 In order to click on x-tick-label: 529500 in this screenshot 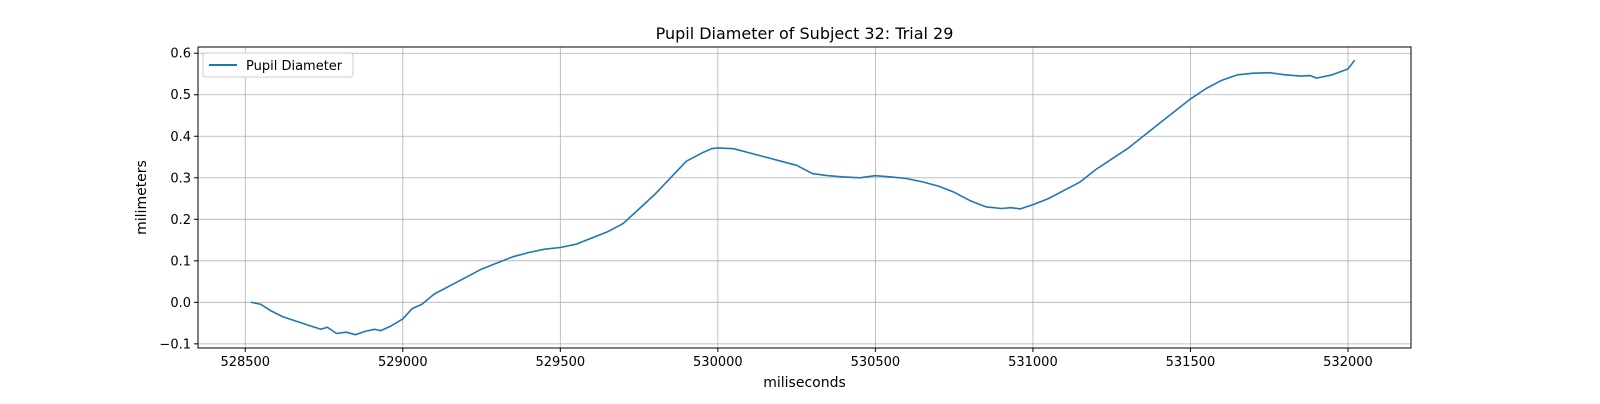, I will do `click(561, 362)`.